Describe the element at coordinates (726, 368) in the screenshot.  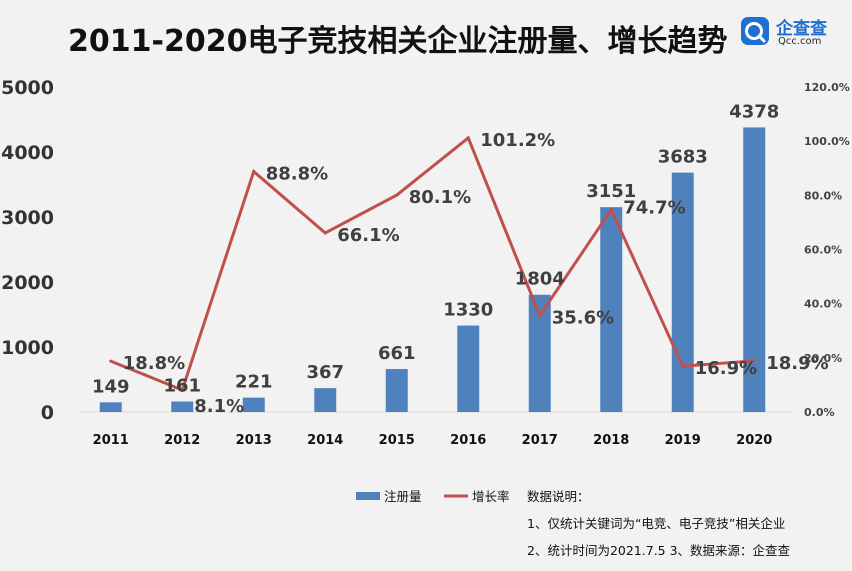
I see `line-value-label: 16.9%` at that location.